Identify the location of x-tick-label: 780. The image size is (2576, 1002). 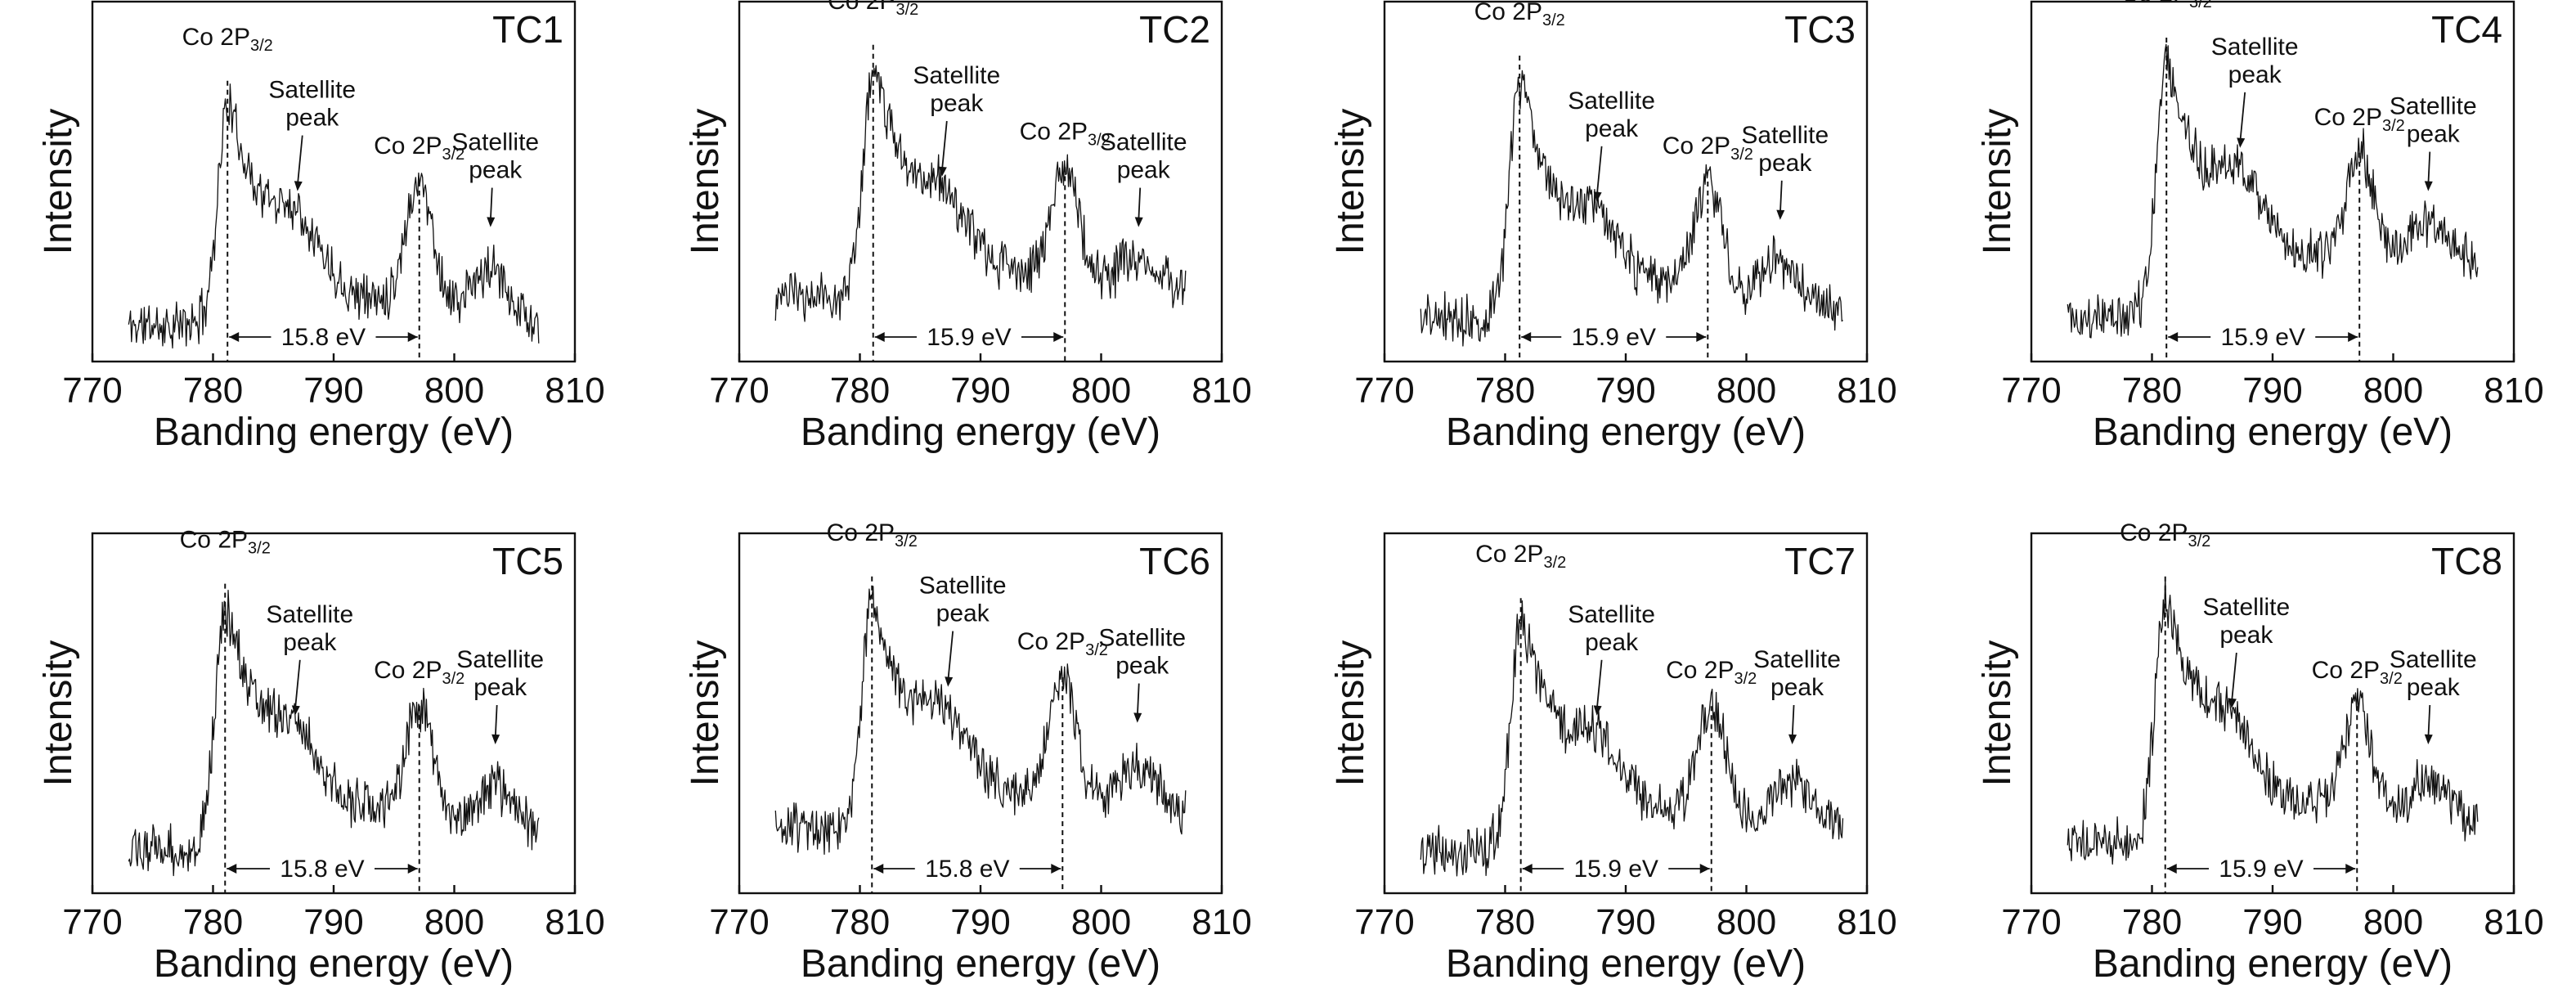
(860, 922).